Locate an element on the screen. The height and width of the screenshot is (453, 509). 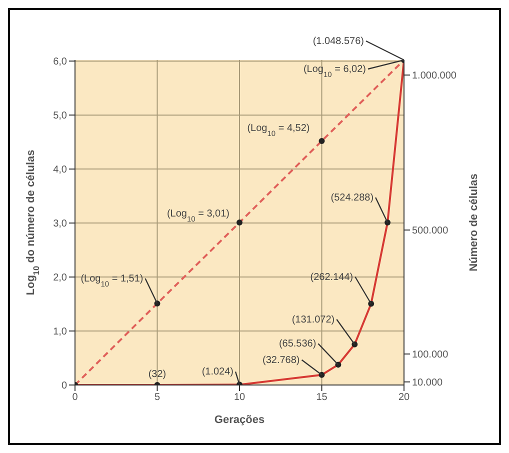
x-tick-label: 15 is located at coordinates (322, 398).